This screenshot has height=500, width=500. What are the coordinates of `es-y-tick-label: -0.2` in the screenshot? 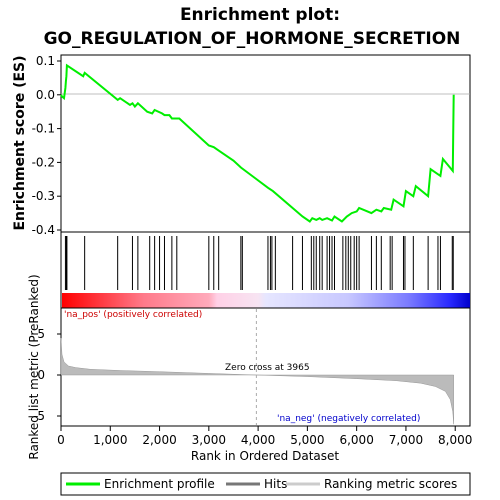 It's located at (43, 162).